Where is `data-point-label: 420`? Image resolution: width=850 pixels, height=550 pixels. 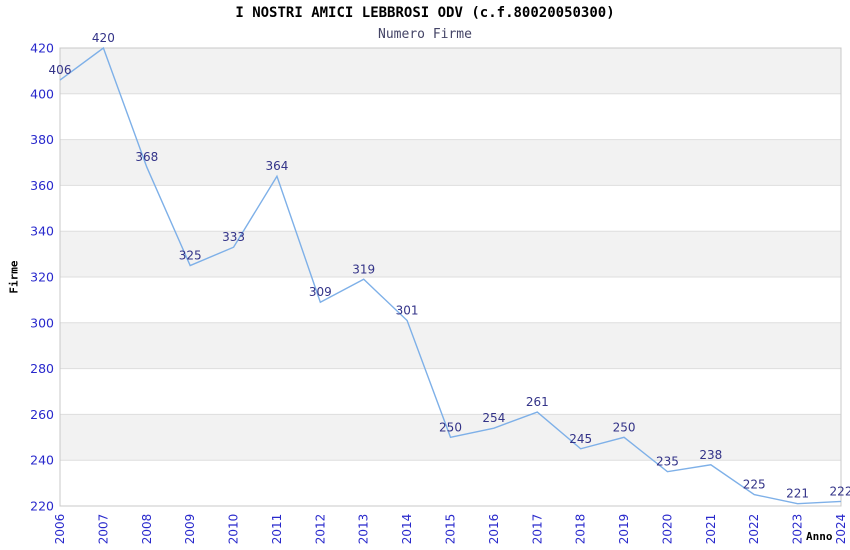 data-point-label: 420 is located at coordinates (103, 38).